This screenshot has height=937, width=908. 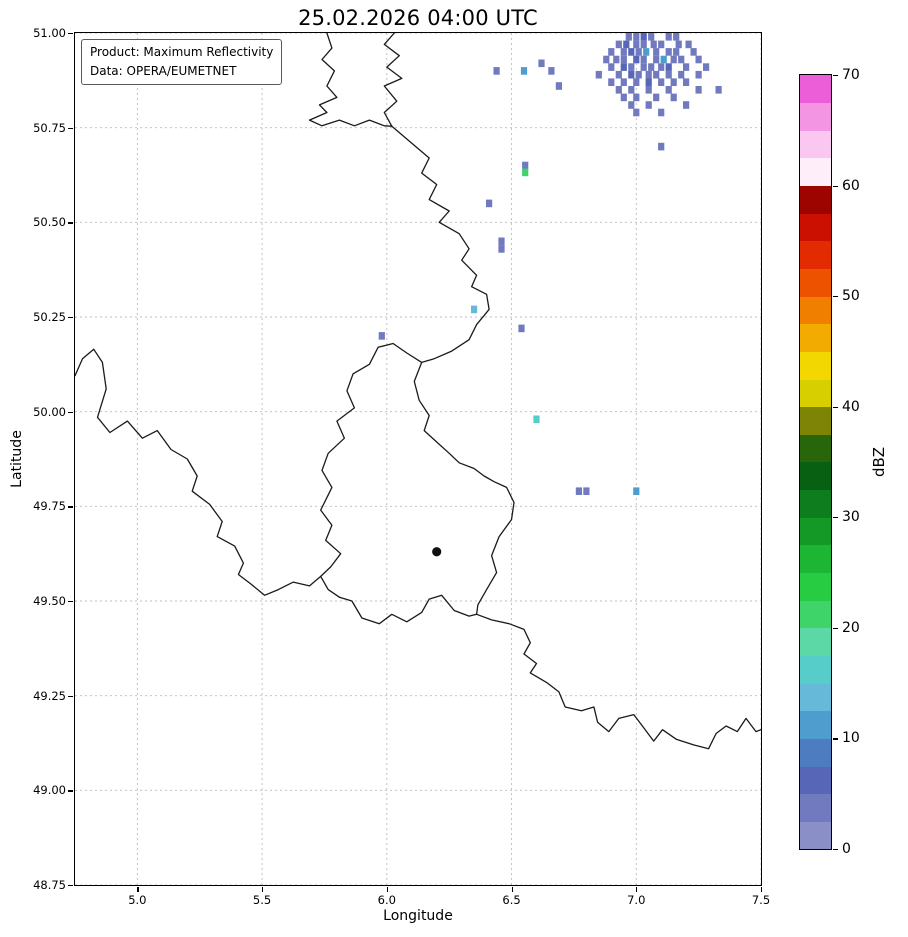 What do you see at coordinates (163, 70) in the screenshot?
I see `data-source-line: Data: OPERA/EUMETNET` at bounding box center [163, 70].